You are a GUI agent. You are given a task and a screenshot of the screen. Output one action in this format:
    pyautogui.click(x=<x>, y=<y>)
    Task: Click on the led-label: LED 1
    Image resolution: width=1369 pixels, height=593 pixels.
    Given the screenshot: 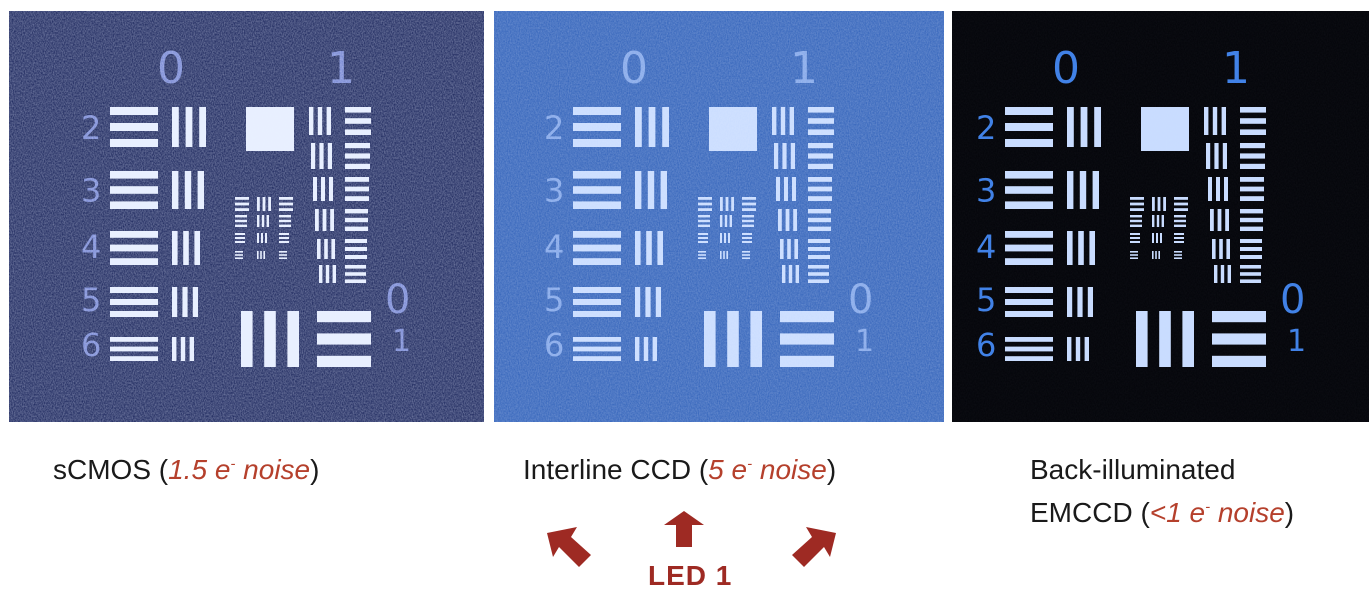 What is the action you would take?
    pyautogui.click(x=690, y=575)
    